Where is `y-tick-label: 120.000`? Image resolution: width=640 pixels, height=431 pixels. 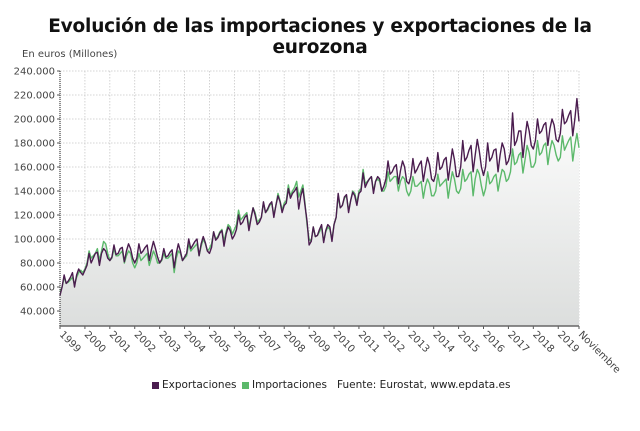 y-tick-label: 120.000 is located at coordinates (34, 216).